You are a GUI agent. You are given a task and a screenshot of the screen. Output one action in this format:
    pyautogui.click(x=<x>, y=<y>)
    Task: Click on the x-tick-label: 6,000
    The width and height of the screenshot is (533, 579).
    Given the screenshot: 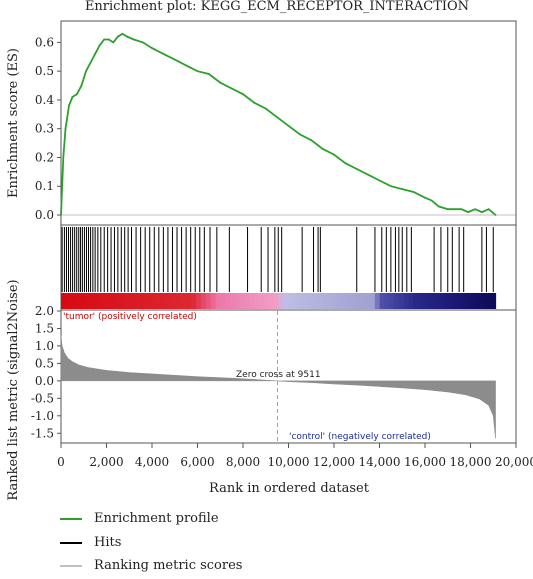 What is the action you would take?
    pyautogui.click(x=197, y=462)
    